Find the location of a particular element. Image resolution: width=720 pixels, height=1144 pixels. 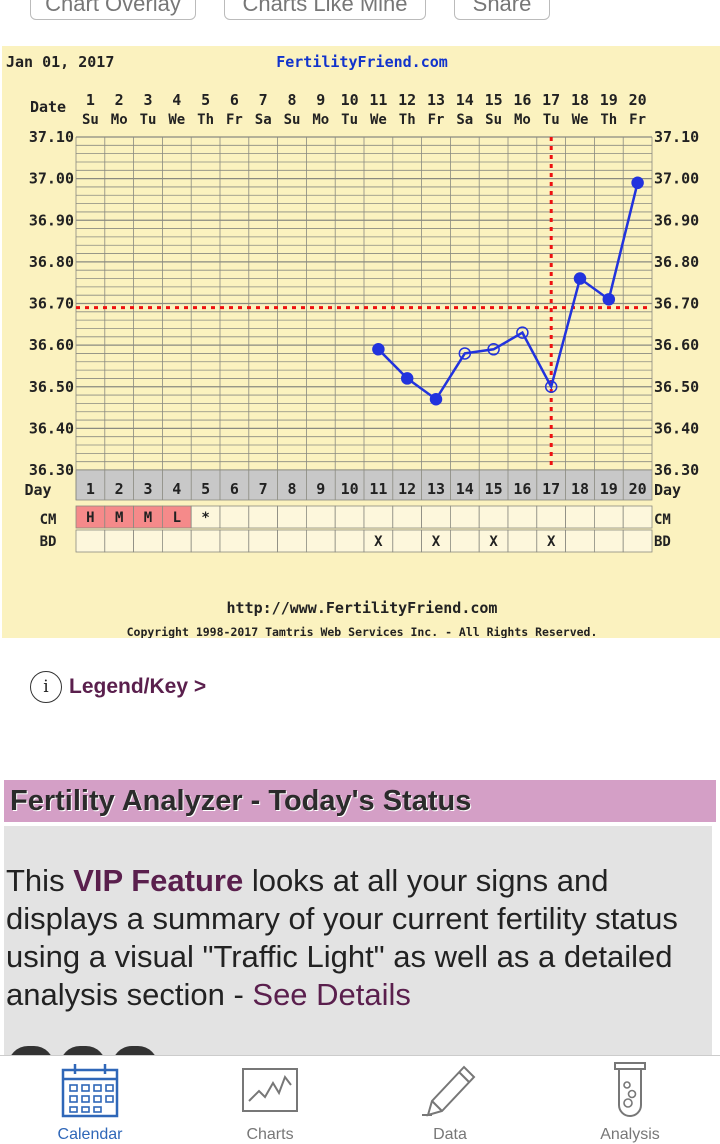

y-tick-label-right: 36.80 is located at coordinates (676, 262).